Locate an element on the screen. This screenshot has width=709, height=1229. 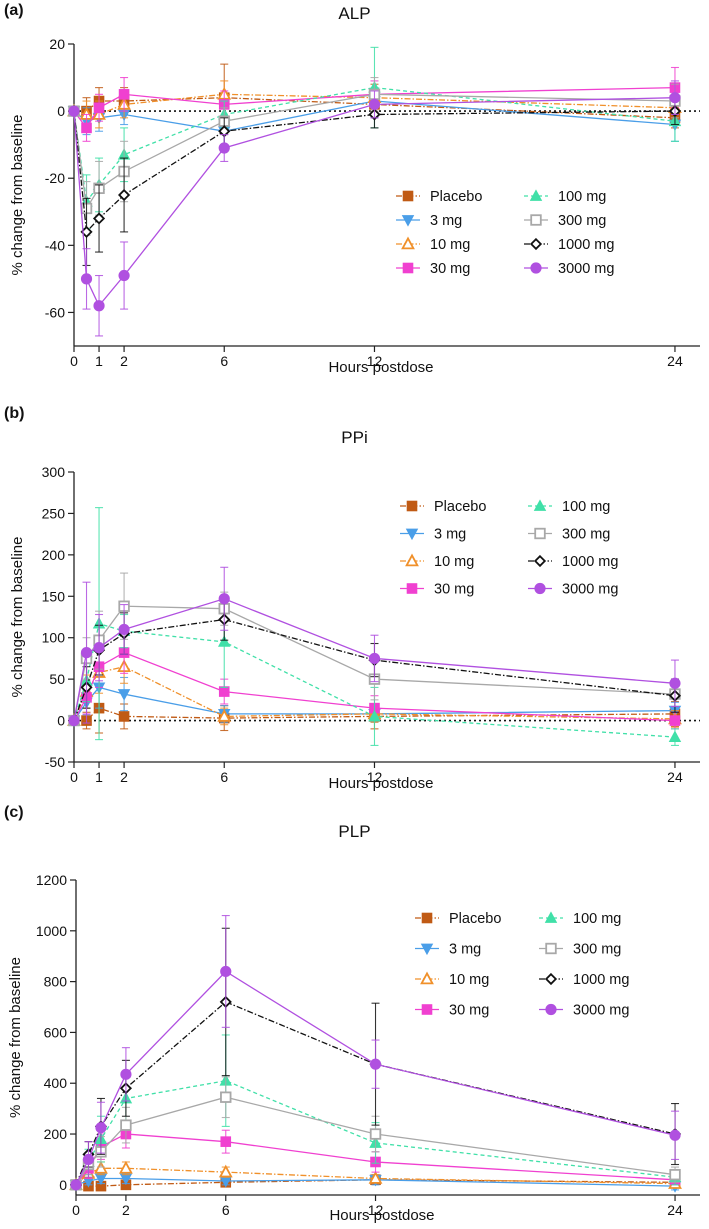
y-axis-label: % change from baseline is located at coordinates (15, 1037).